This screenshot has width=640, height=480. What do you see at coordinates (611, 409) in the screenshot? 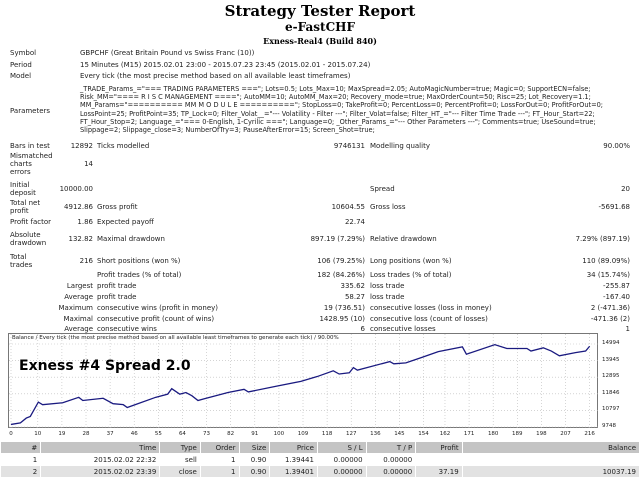
I see `y-tick-label: 10797` at bounding box center [611, 409].